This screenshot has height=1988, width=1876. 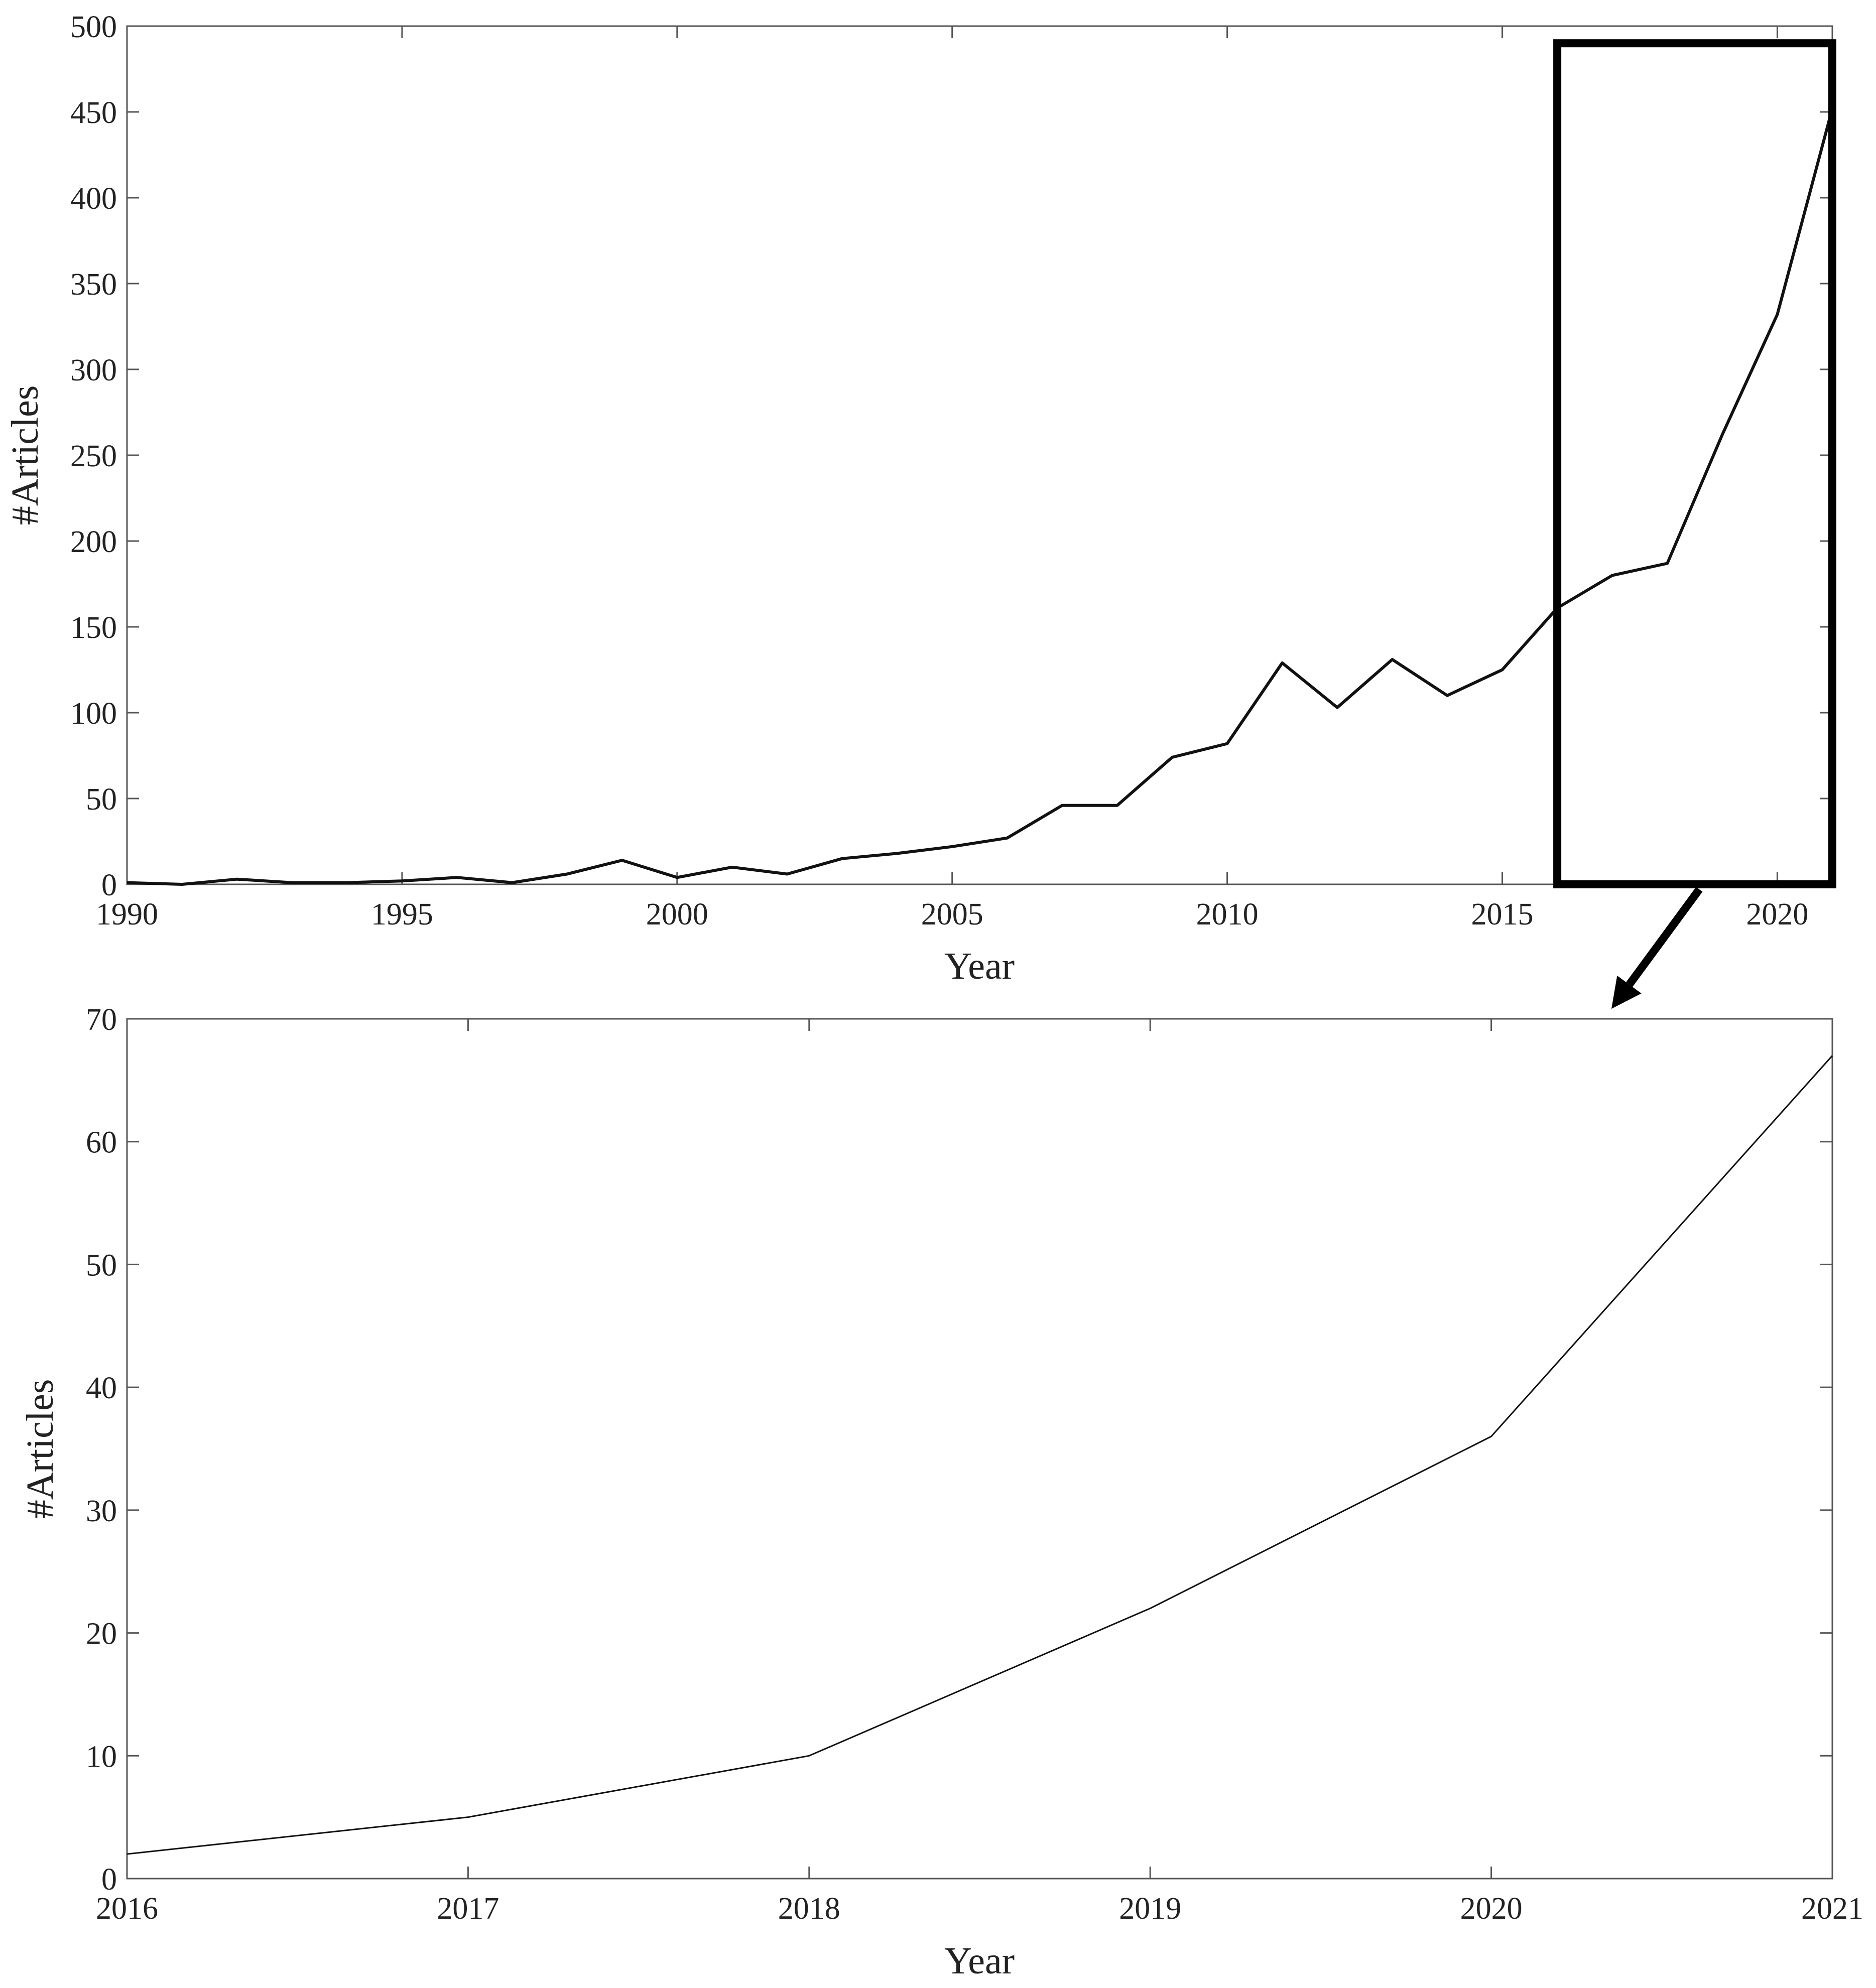 I want to click on bottom-x-tick-label: 2021, so click(x=1832, y=1909).